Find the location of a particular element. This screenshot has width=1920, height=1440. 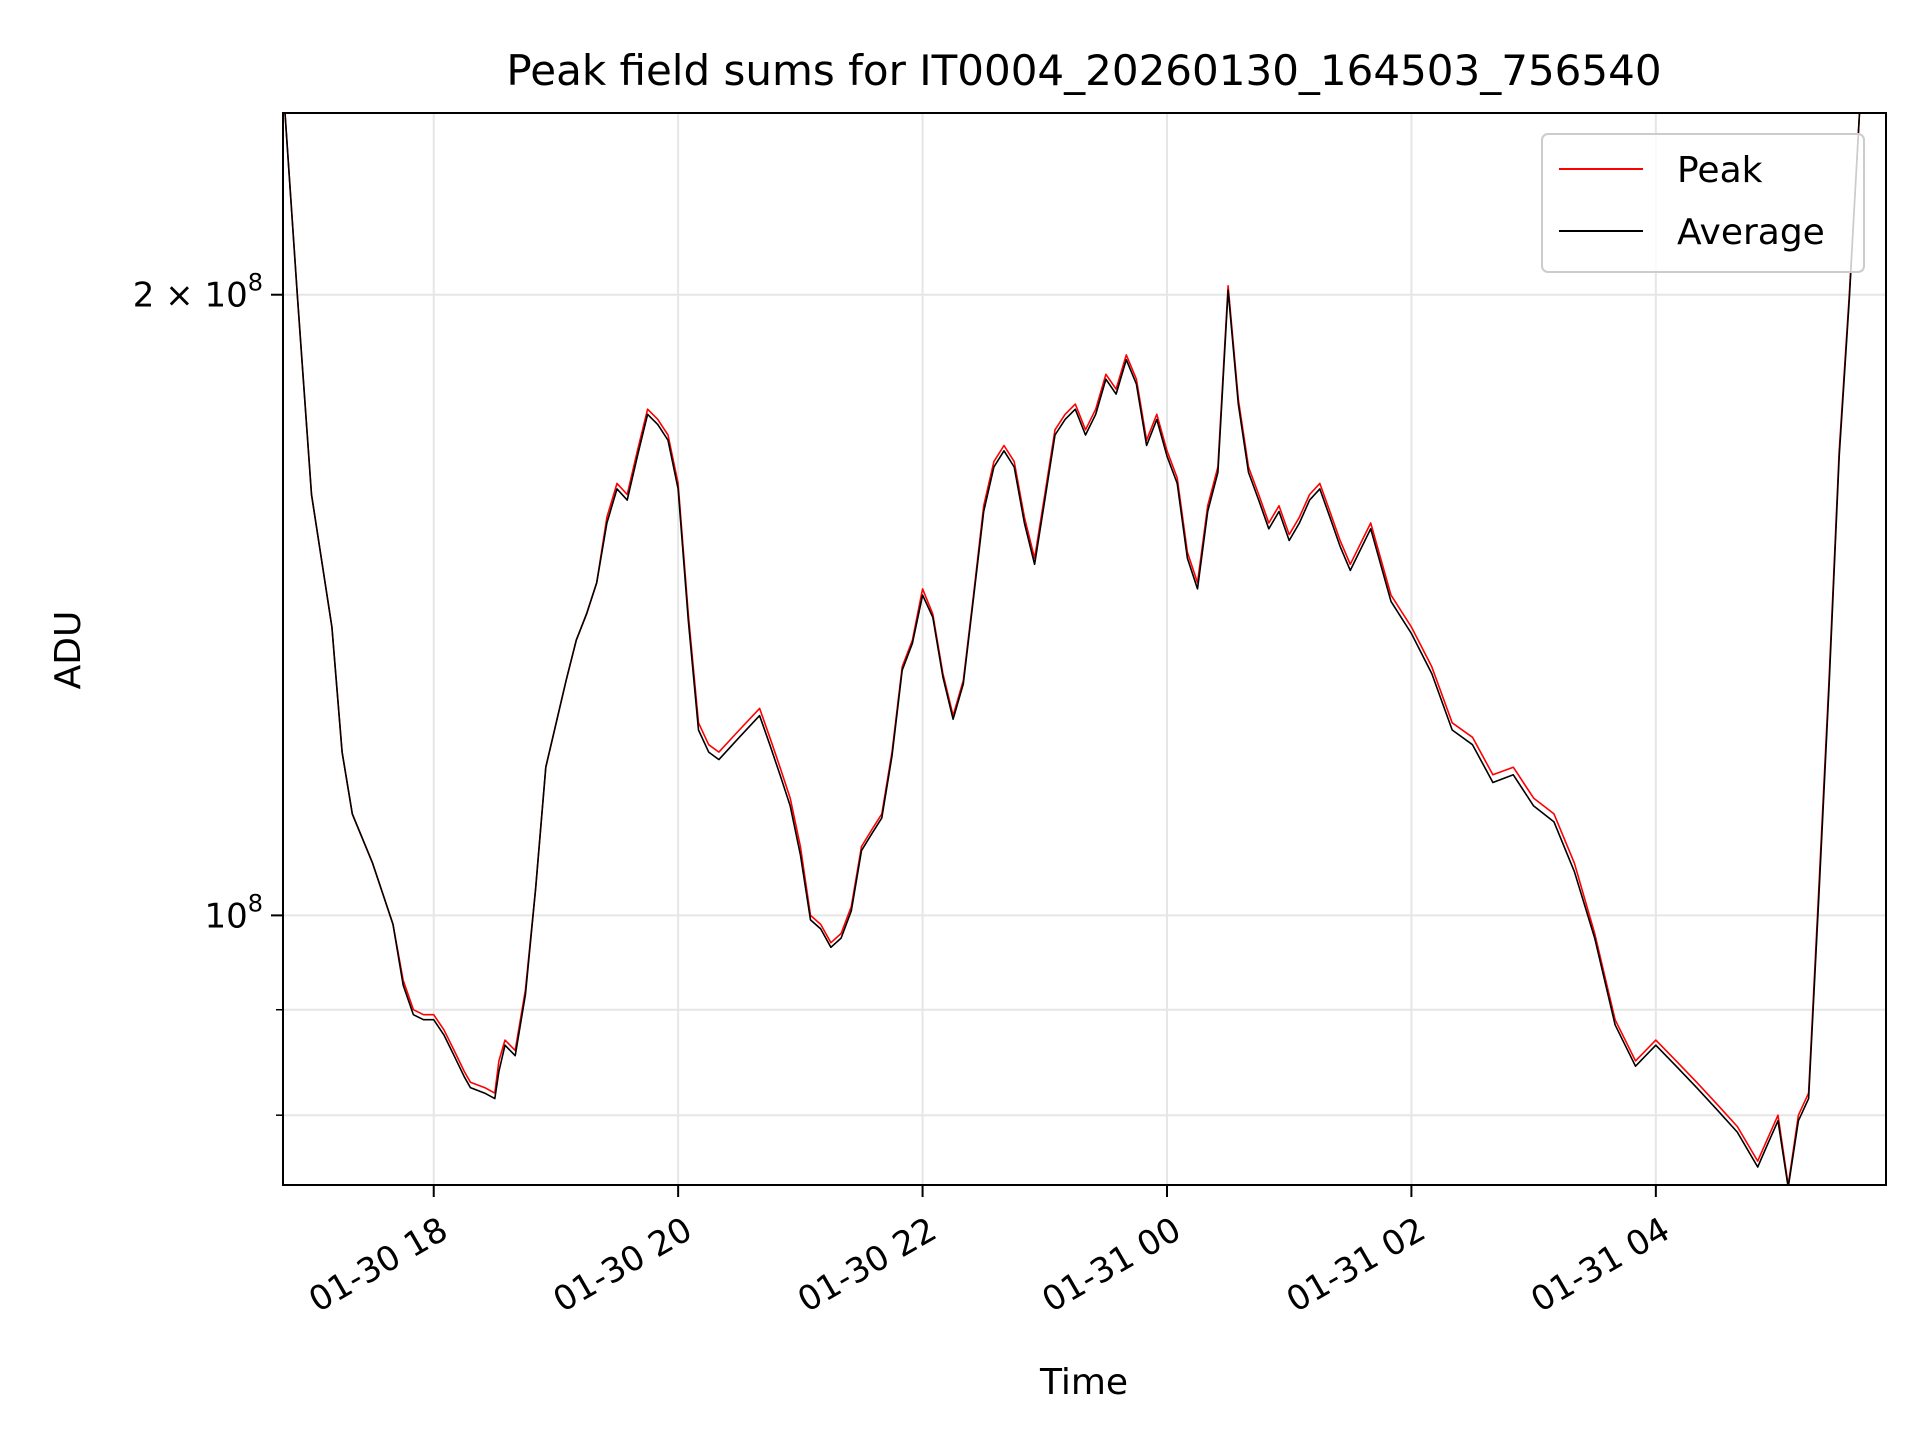

y-tick-label-base: 10 is located at coordinates (225, 916).